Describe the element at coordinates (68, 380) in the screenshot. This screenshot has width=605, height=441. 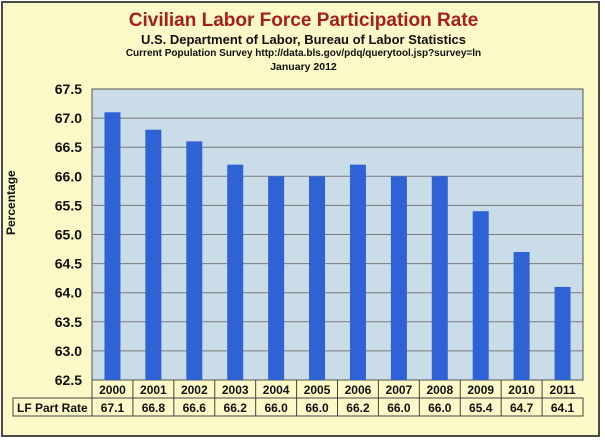
I see `y-tick-label: 62.5` at that location.